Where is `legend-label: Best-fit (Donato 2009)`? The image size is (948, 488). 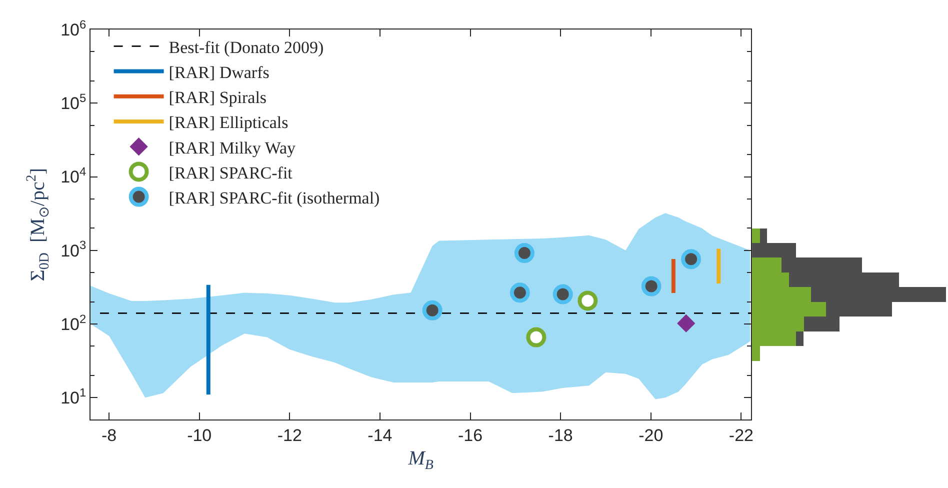
legend-label: Best-fit (Donato 2009) is located at coordinates (246, 47).